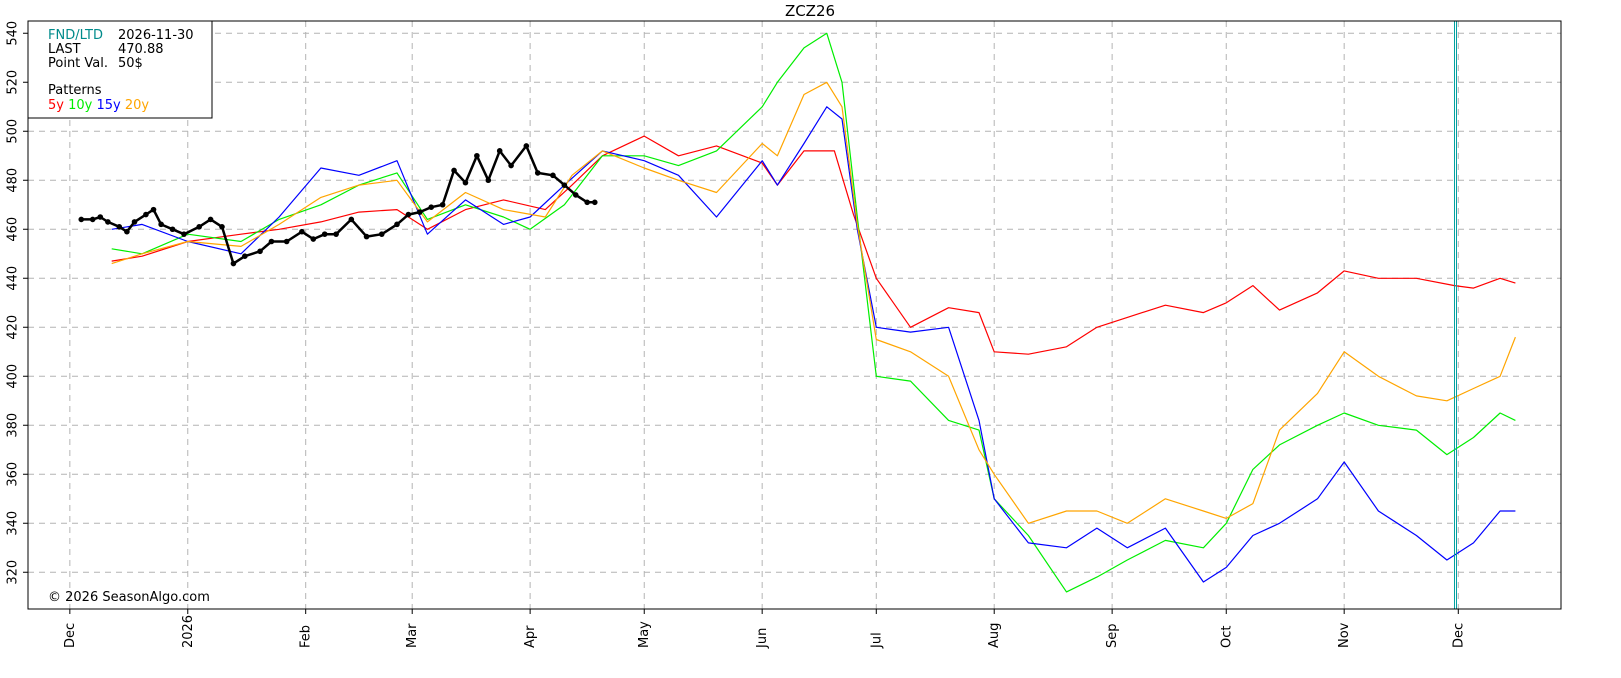 The image size is (1621, 678). I want to click on fnd-label: FND/LTD, so click(75, 35).